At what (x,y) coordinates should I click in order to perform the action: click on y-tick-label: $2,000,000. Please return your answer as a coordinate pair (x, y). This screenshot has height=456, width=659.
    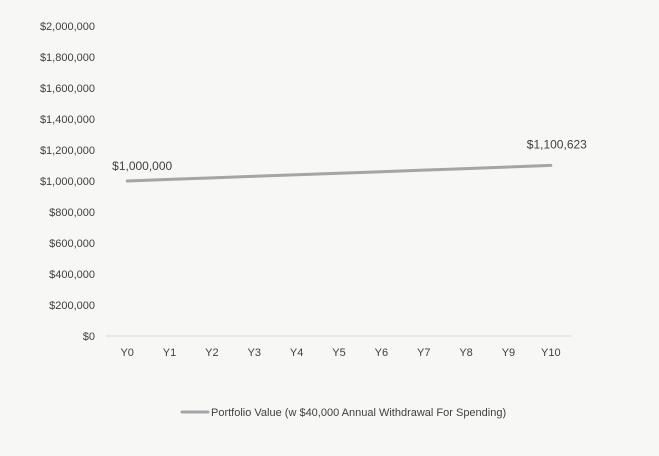
    Looking at the image, I should click on (67, 27).